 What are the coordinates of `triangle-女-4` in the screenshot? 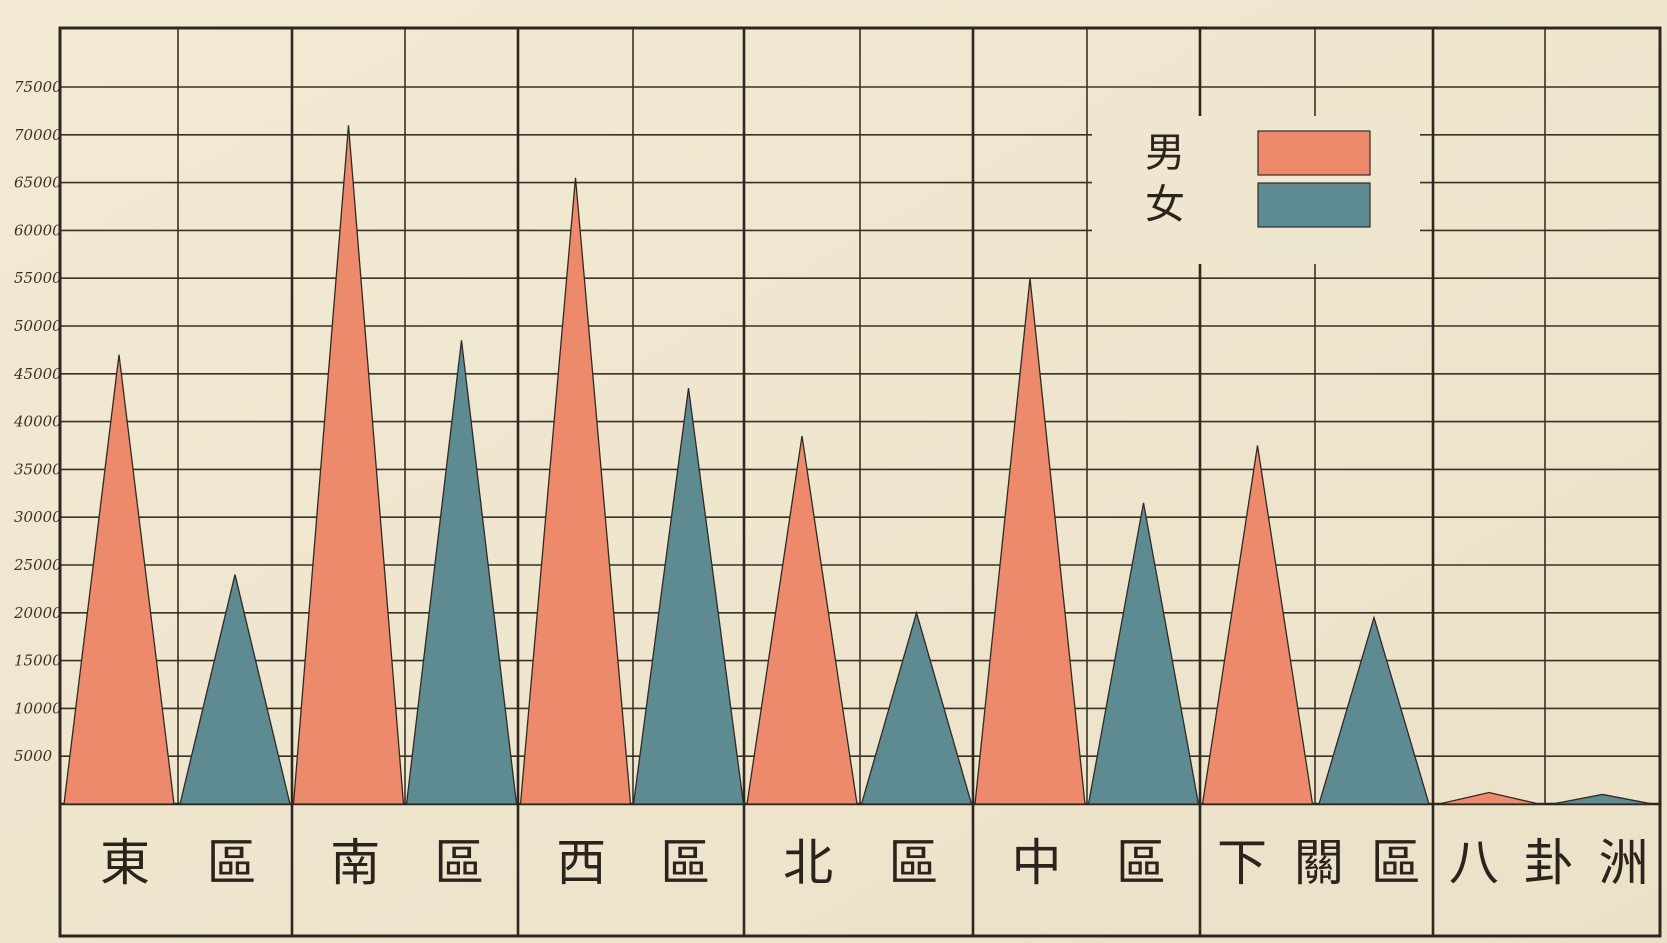 It's located at (1143, 653).